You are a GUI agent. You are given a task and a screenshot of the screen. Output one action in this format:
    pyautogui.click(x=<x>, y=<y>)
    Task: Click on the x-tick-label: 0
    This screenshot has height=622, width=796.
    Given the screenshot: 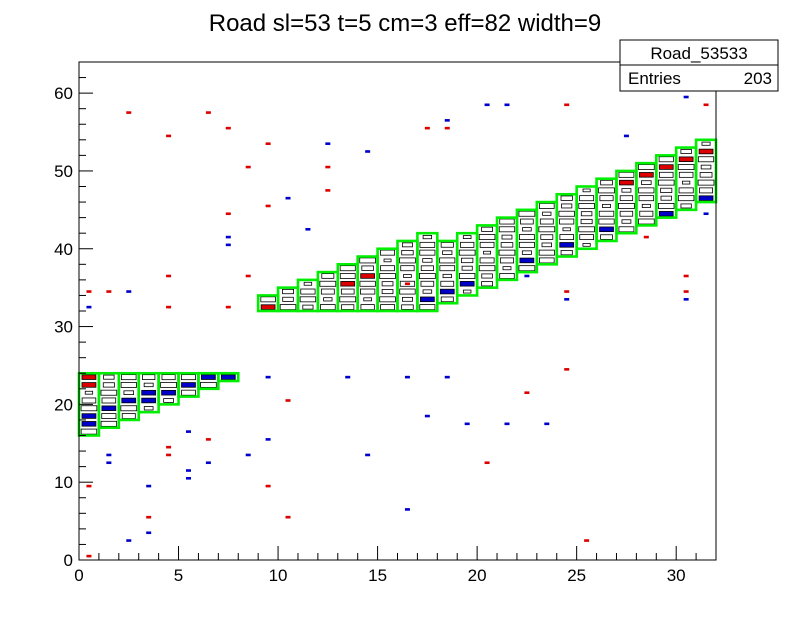 What is the action you would take?
    pyautogui.click(x=78, y=575)
    